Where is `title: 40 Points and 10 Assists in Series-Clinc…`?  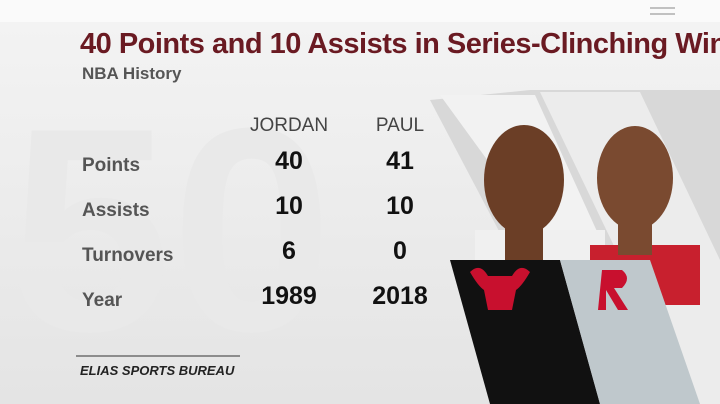 title: 40 Points and 10 Assists in Series-Clinc… is located at coordinates (400, 44).